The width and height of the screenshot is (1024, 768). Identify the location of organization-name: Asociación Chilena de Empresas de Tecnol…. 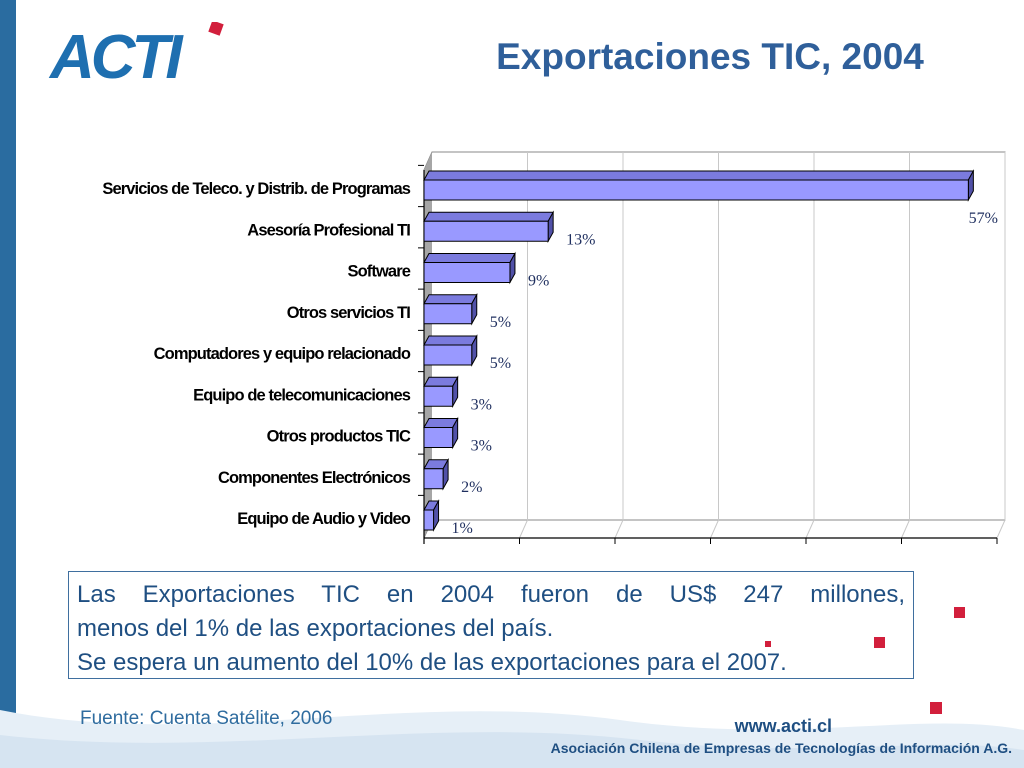
(781, 748).